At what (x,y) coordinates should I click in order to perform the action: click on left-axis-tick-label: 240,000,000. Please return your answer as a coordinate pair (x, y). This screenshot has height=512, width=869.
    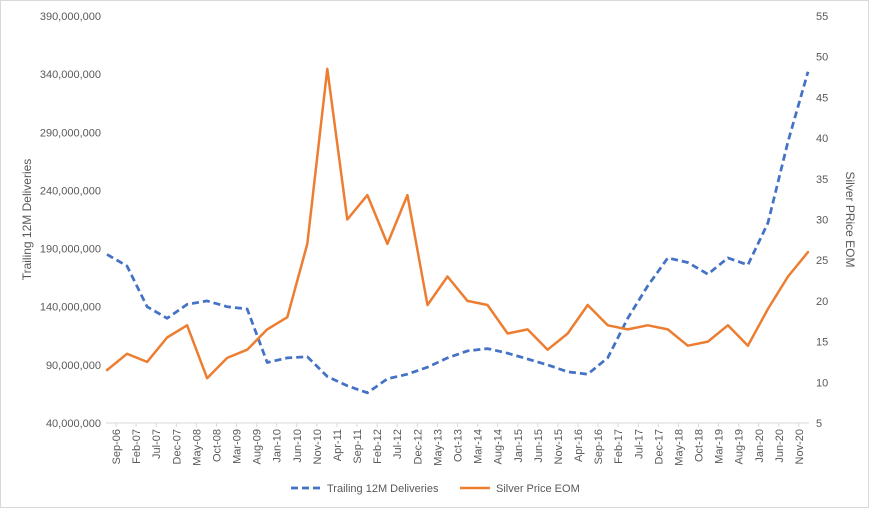
    Looking at the image, I should click on (70, 191).